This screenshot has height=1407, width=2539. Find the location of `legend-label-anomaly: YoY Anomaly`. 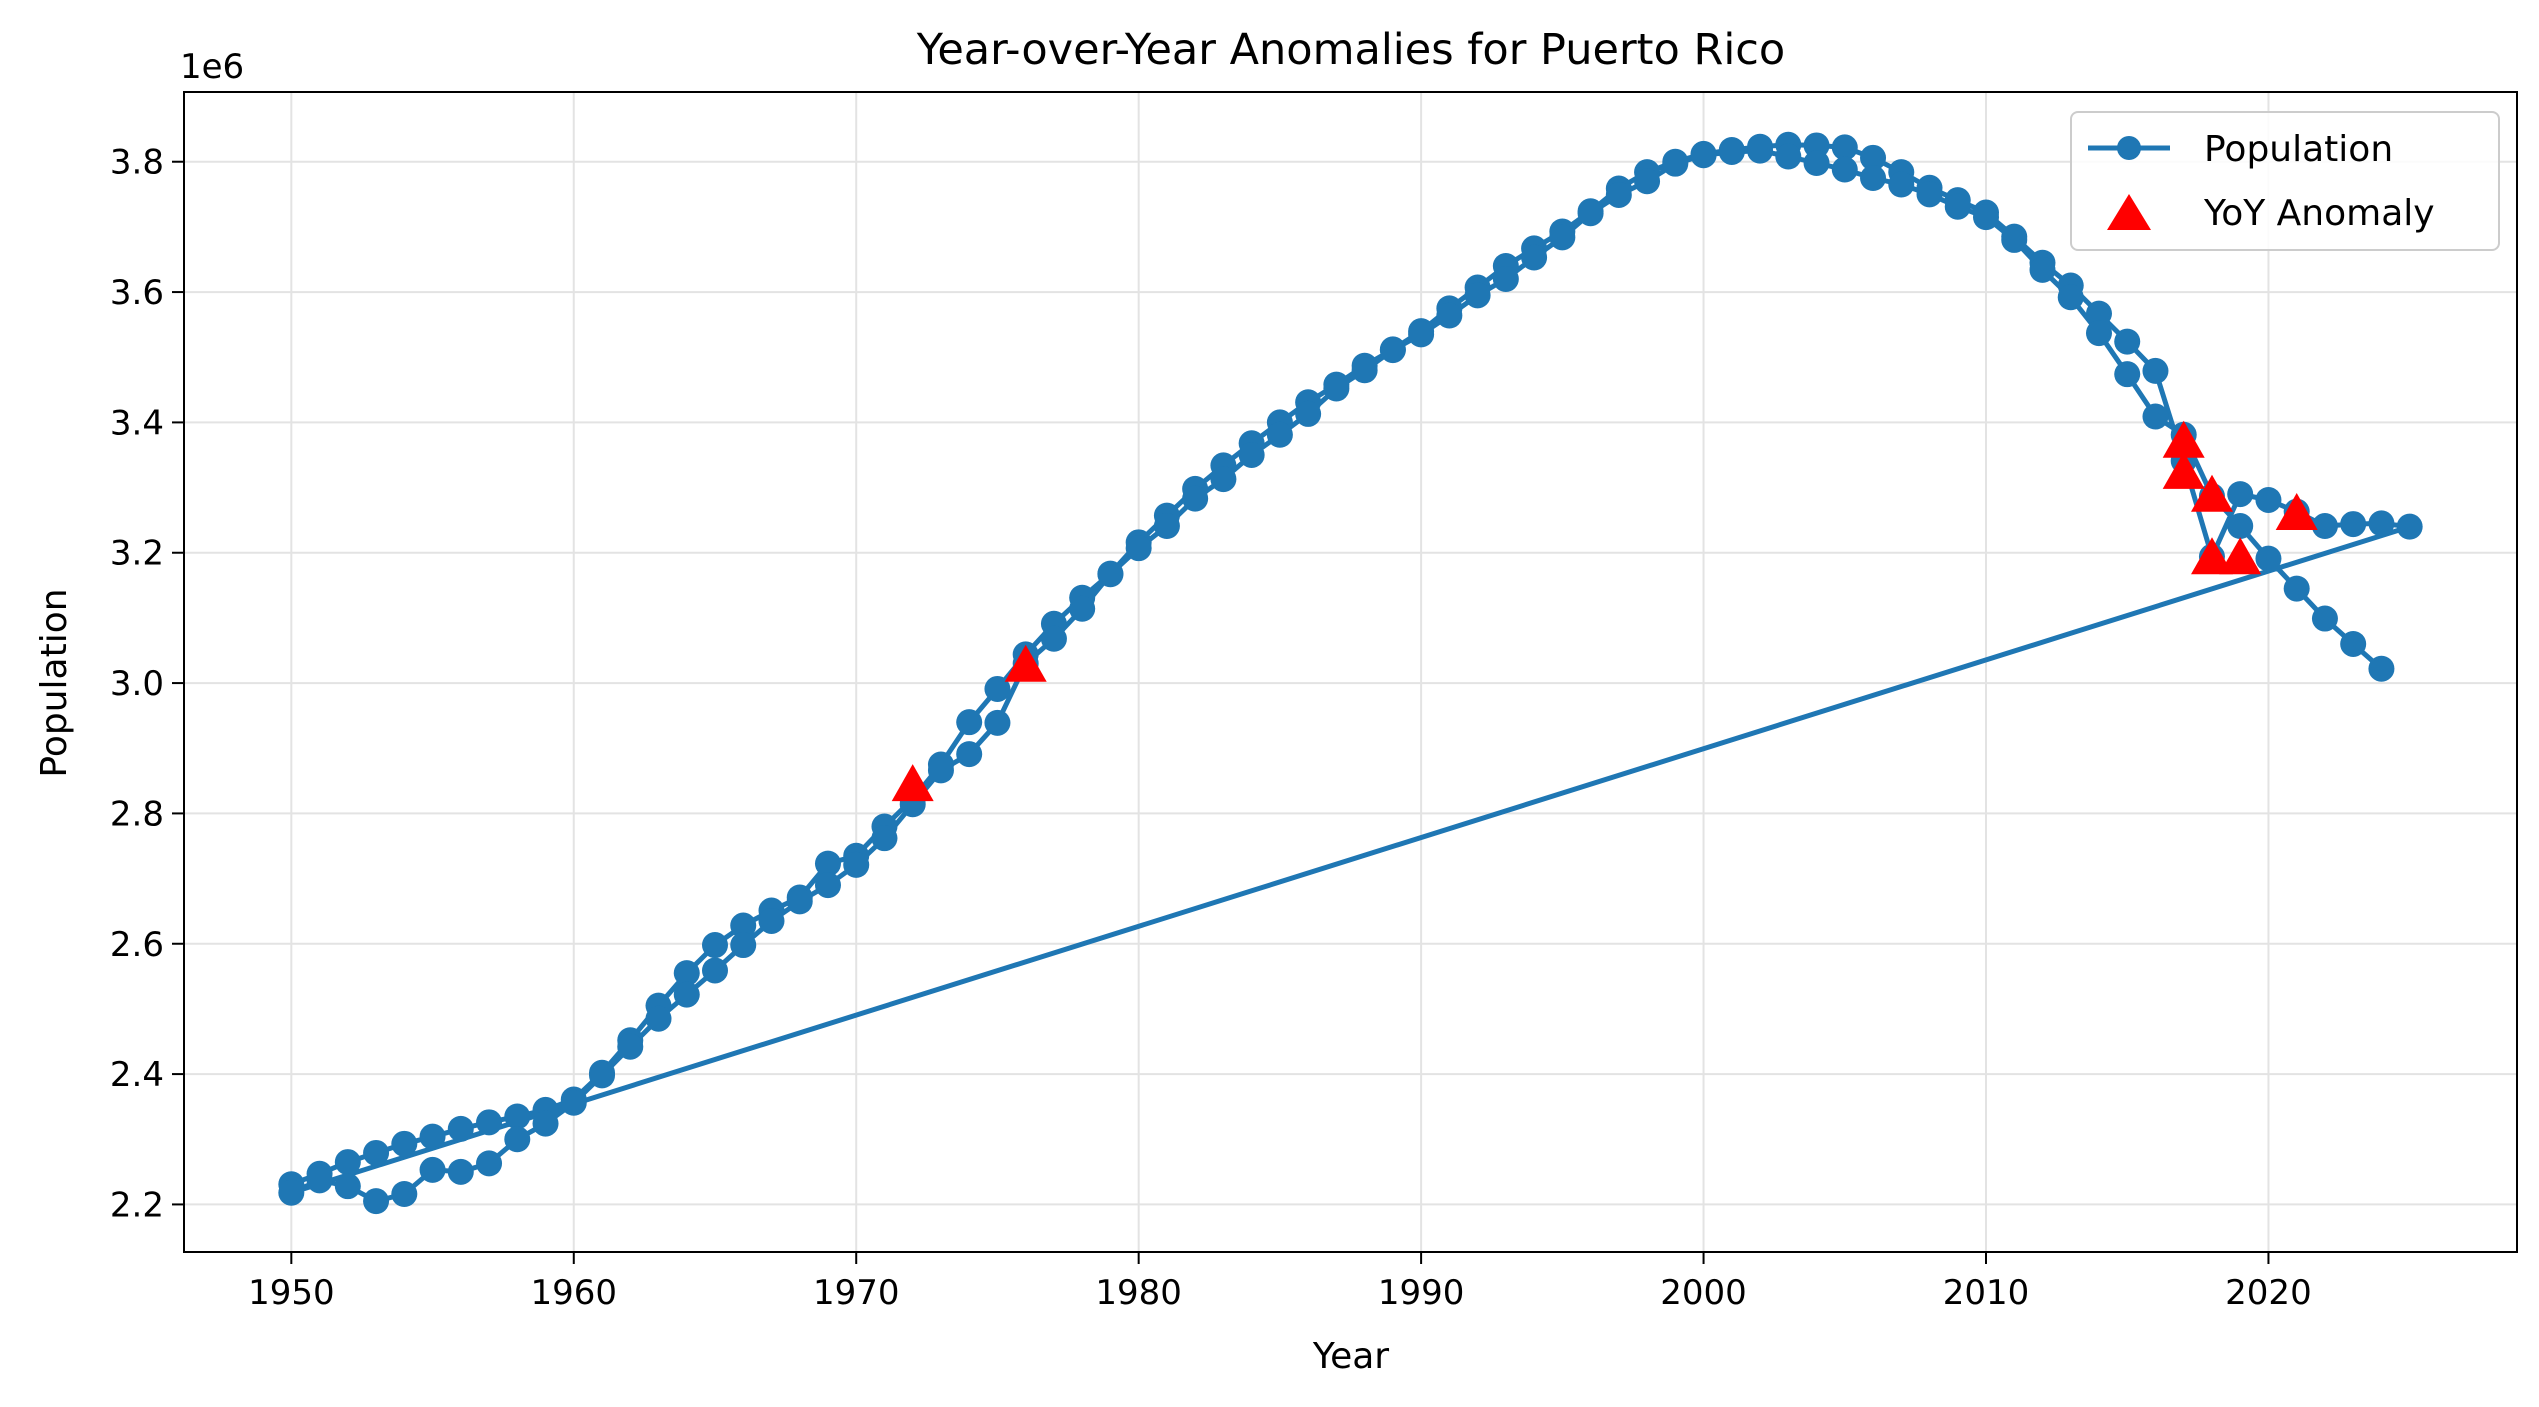

legend-label-anomaly: YoY Anomaly is located at coordinates (2319, 213).